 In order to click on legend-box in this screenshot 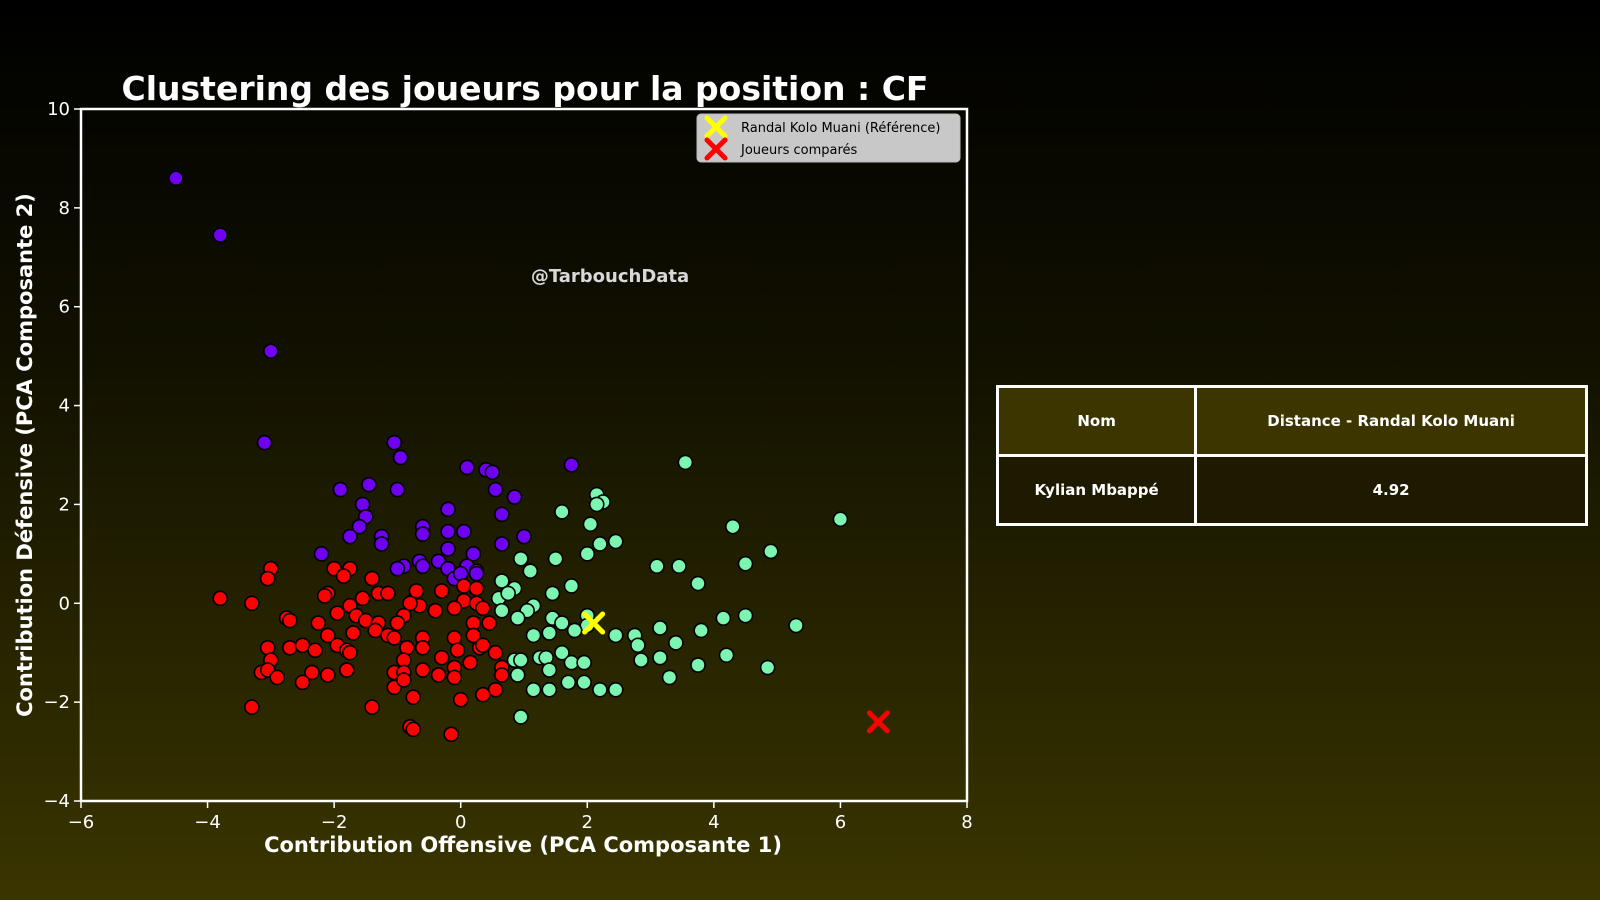, I will do `click(828, 138)`.